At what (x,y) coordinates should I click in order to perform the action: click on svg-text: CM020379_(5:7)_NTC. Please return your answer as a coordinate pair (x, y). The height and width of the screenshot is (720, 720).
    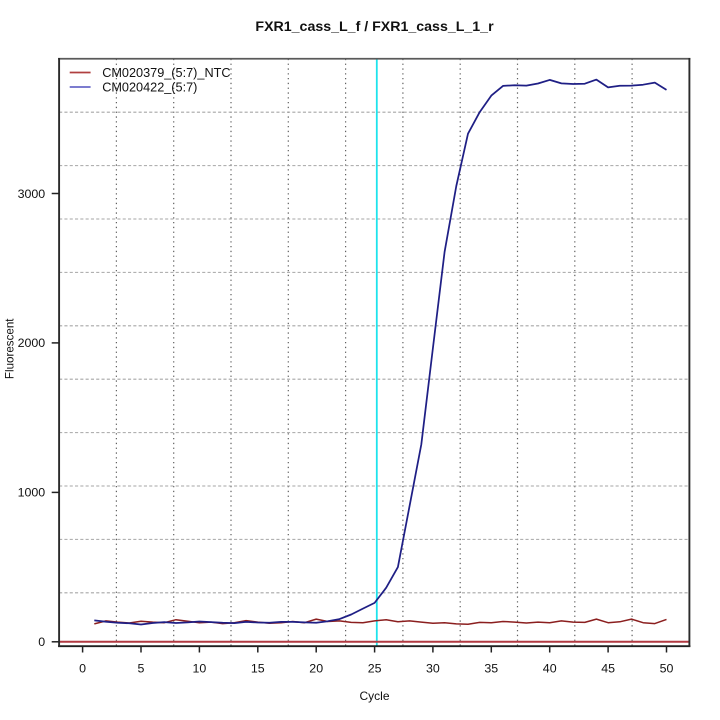
    Looking at the image, I should click on (166, 73).